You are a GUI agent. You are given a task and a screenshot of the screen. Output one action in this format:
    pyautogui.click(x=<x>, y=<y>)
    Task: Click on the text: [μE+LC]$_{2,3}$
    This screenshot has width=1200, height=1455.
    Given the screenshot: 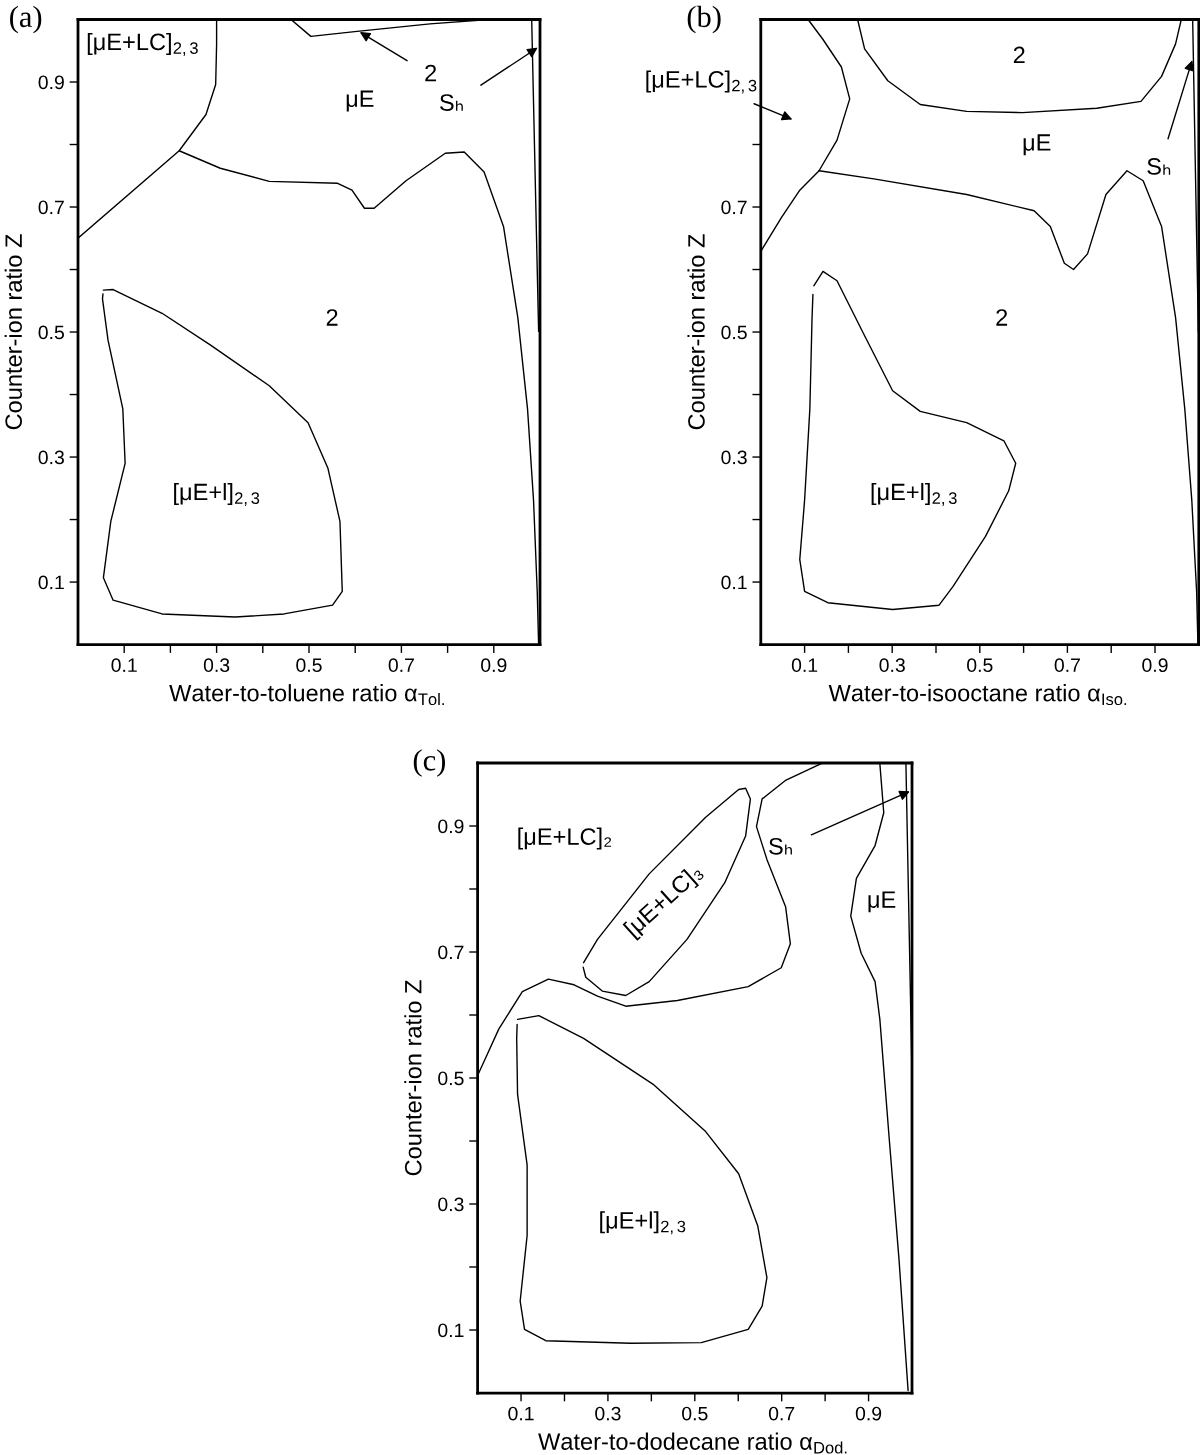 What is the action you would take?
    pyautogui.click(x=701, y=82)
    